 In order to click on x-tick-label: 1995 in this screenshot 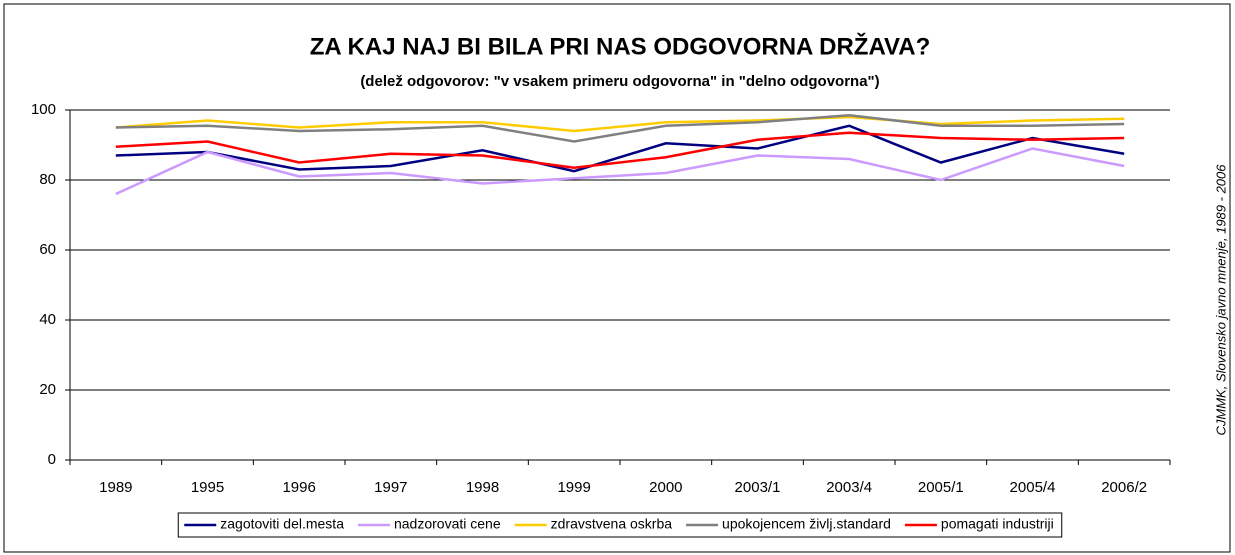, I will do `click(207, 487)`.